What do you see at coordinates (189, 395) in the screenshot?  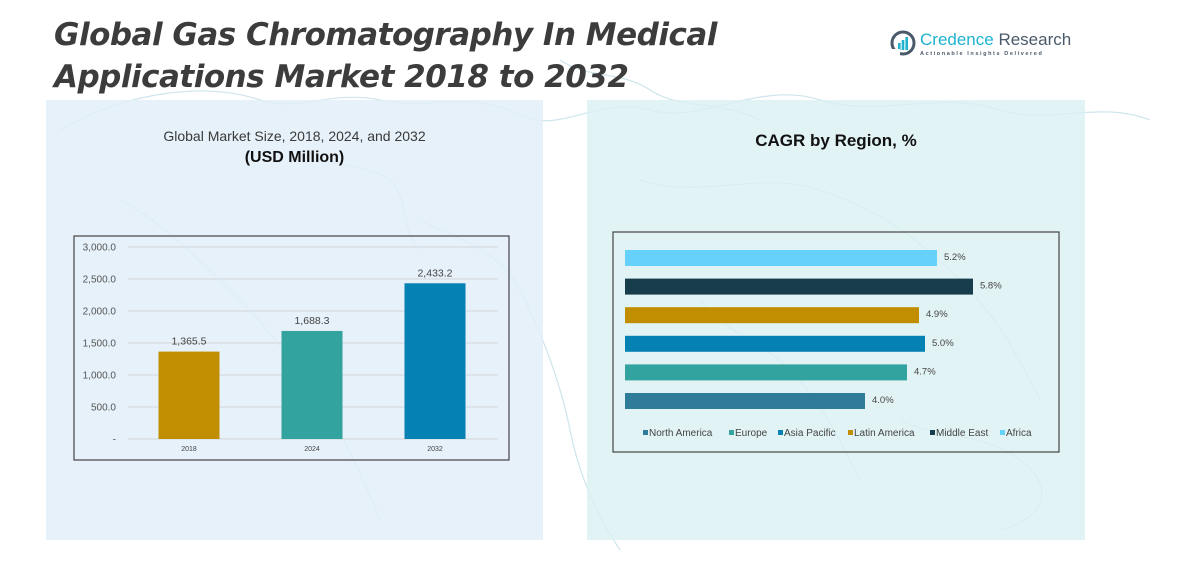 I see `bar-2018` at bounding box center [189, 395].